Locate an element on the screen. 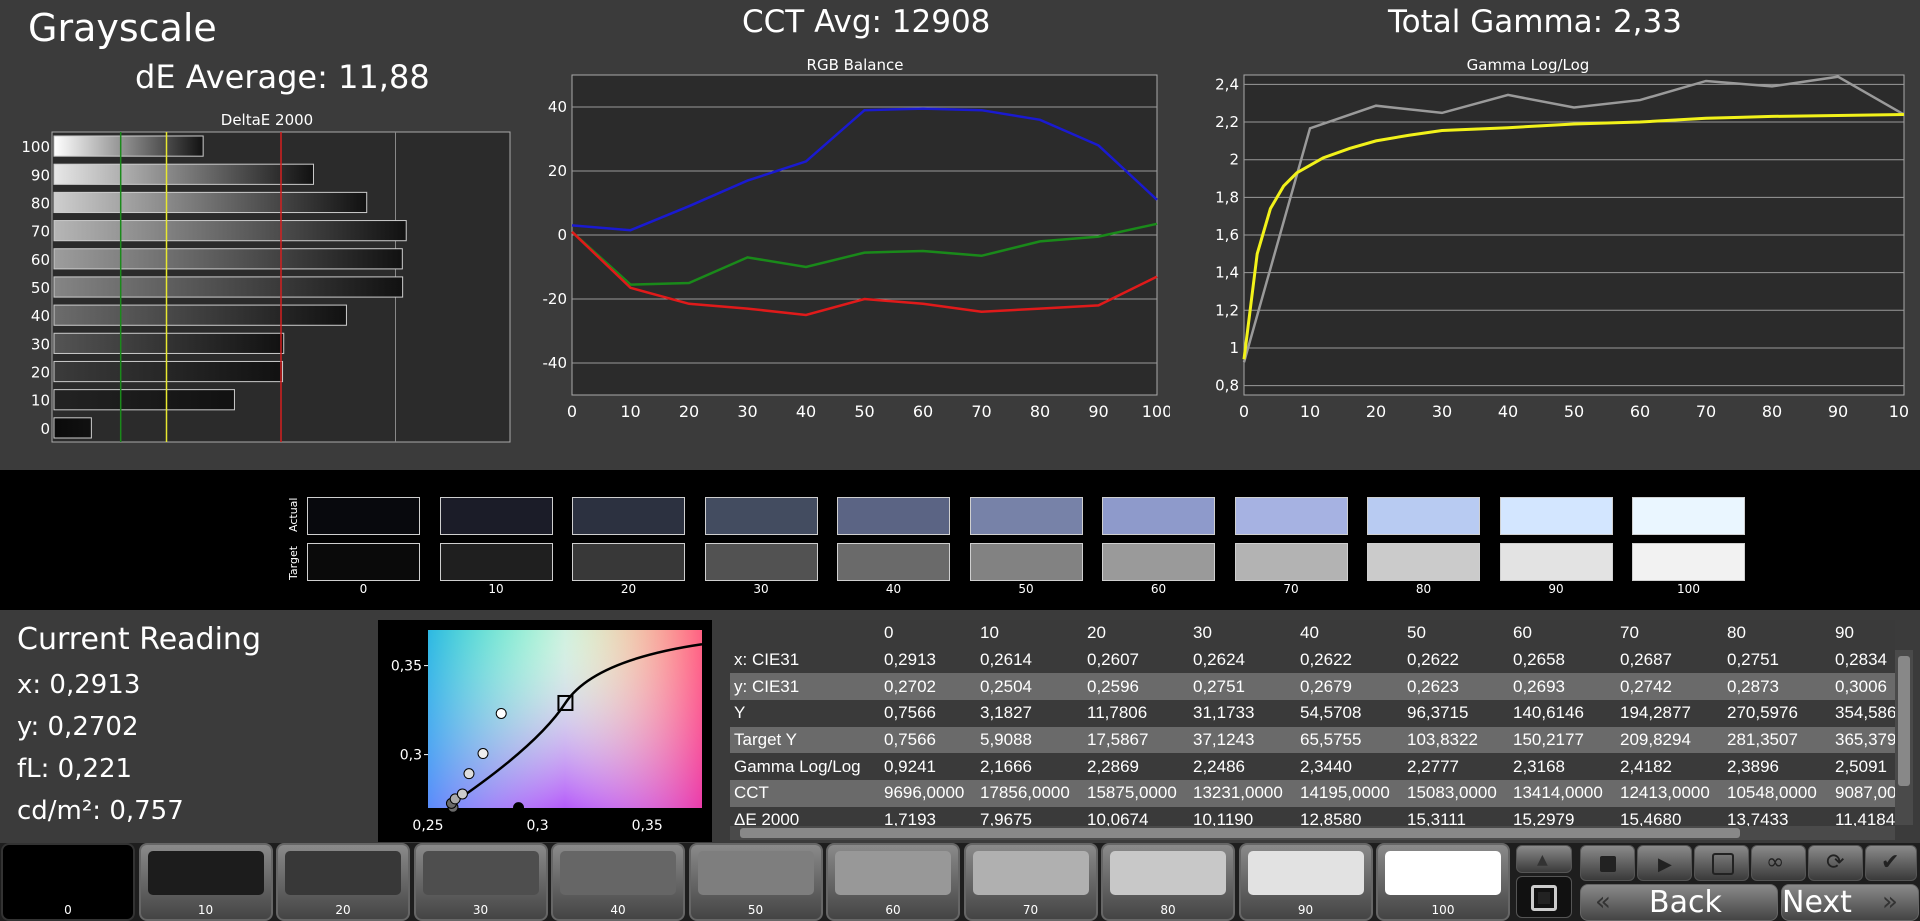 The height and width of the screenshot is (921, 1920). table-cell: 270,5976 is located at coordinates (1777, 713).